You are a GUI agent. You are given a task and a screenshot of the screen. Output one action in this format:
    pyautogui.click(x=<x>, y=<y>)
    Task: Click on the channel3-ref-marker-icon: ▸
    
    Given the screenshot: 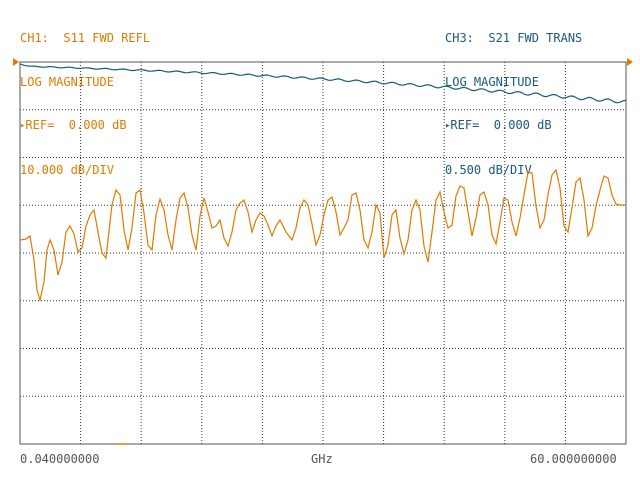 What is the action you would take?
    pyautogui.click(x=448, y=126)
    